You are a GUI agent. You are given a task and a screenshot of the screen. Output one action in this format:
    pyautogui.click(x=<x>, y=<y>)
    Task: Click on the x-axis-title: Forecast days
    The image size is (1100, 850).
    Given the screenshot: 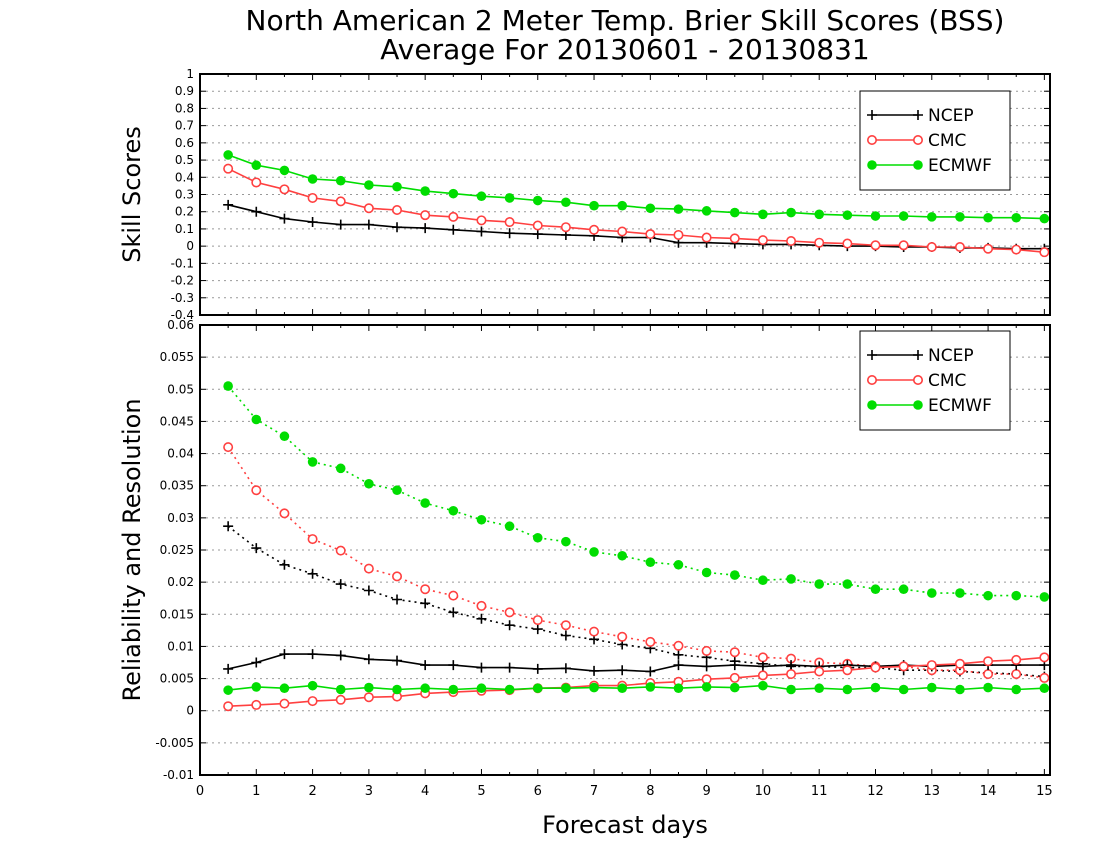 What is the action you would take?
    pyautogui.click(x=625, y=825)
    